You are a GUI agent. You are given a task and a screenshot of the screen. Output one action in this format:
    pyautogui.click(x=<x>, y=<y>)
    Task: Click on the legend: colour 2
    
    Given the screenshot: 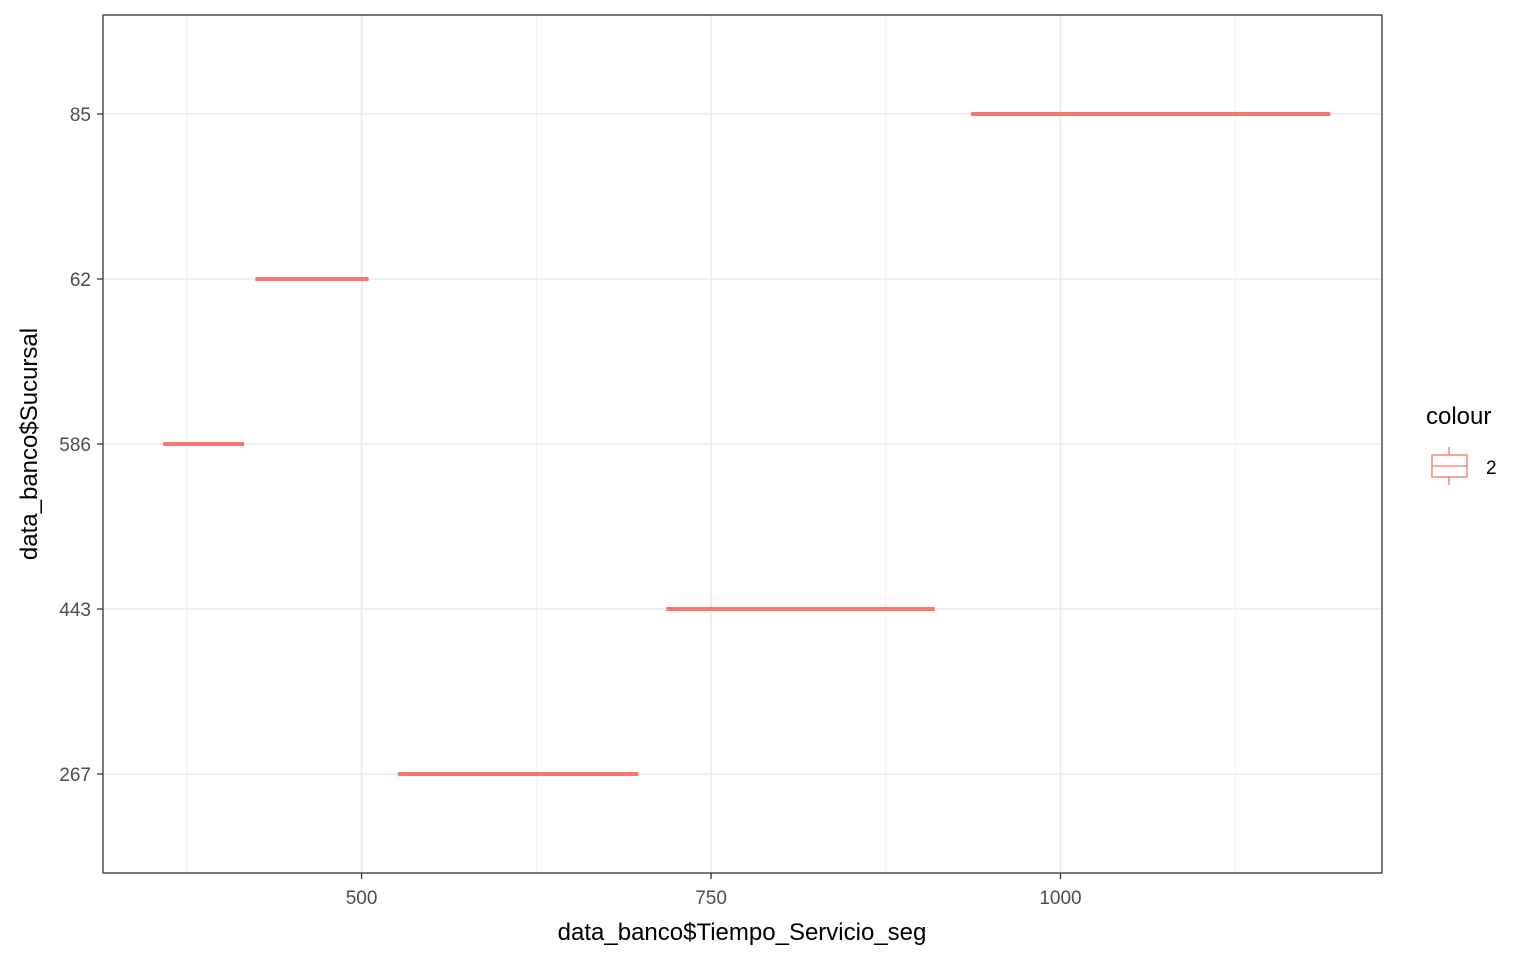 What is the action you would take?
    pyautogui.click(x=1461, y=444)
    